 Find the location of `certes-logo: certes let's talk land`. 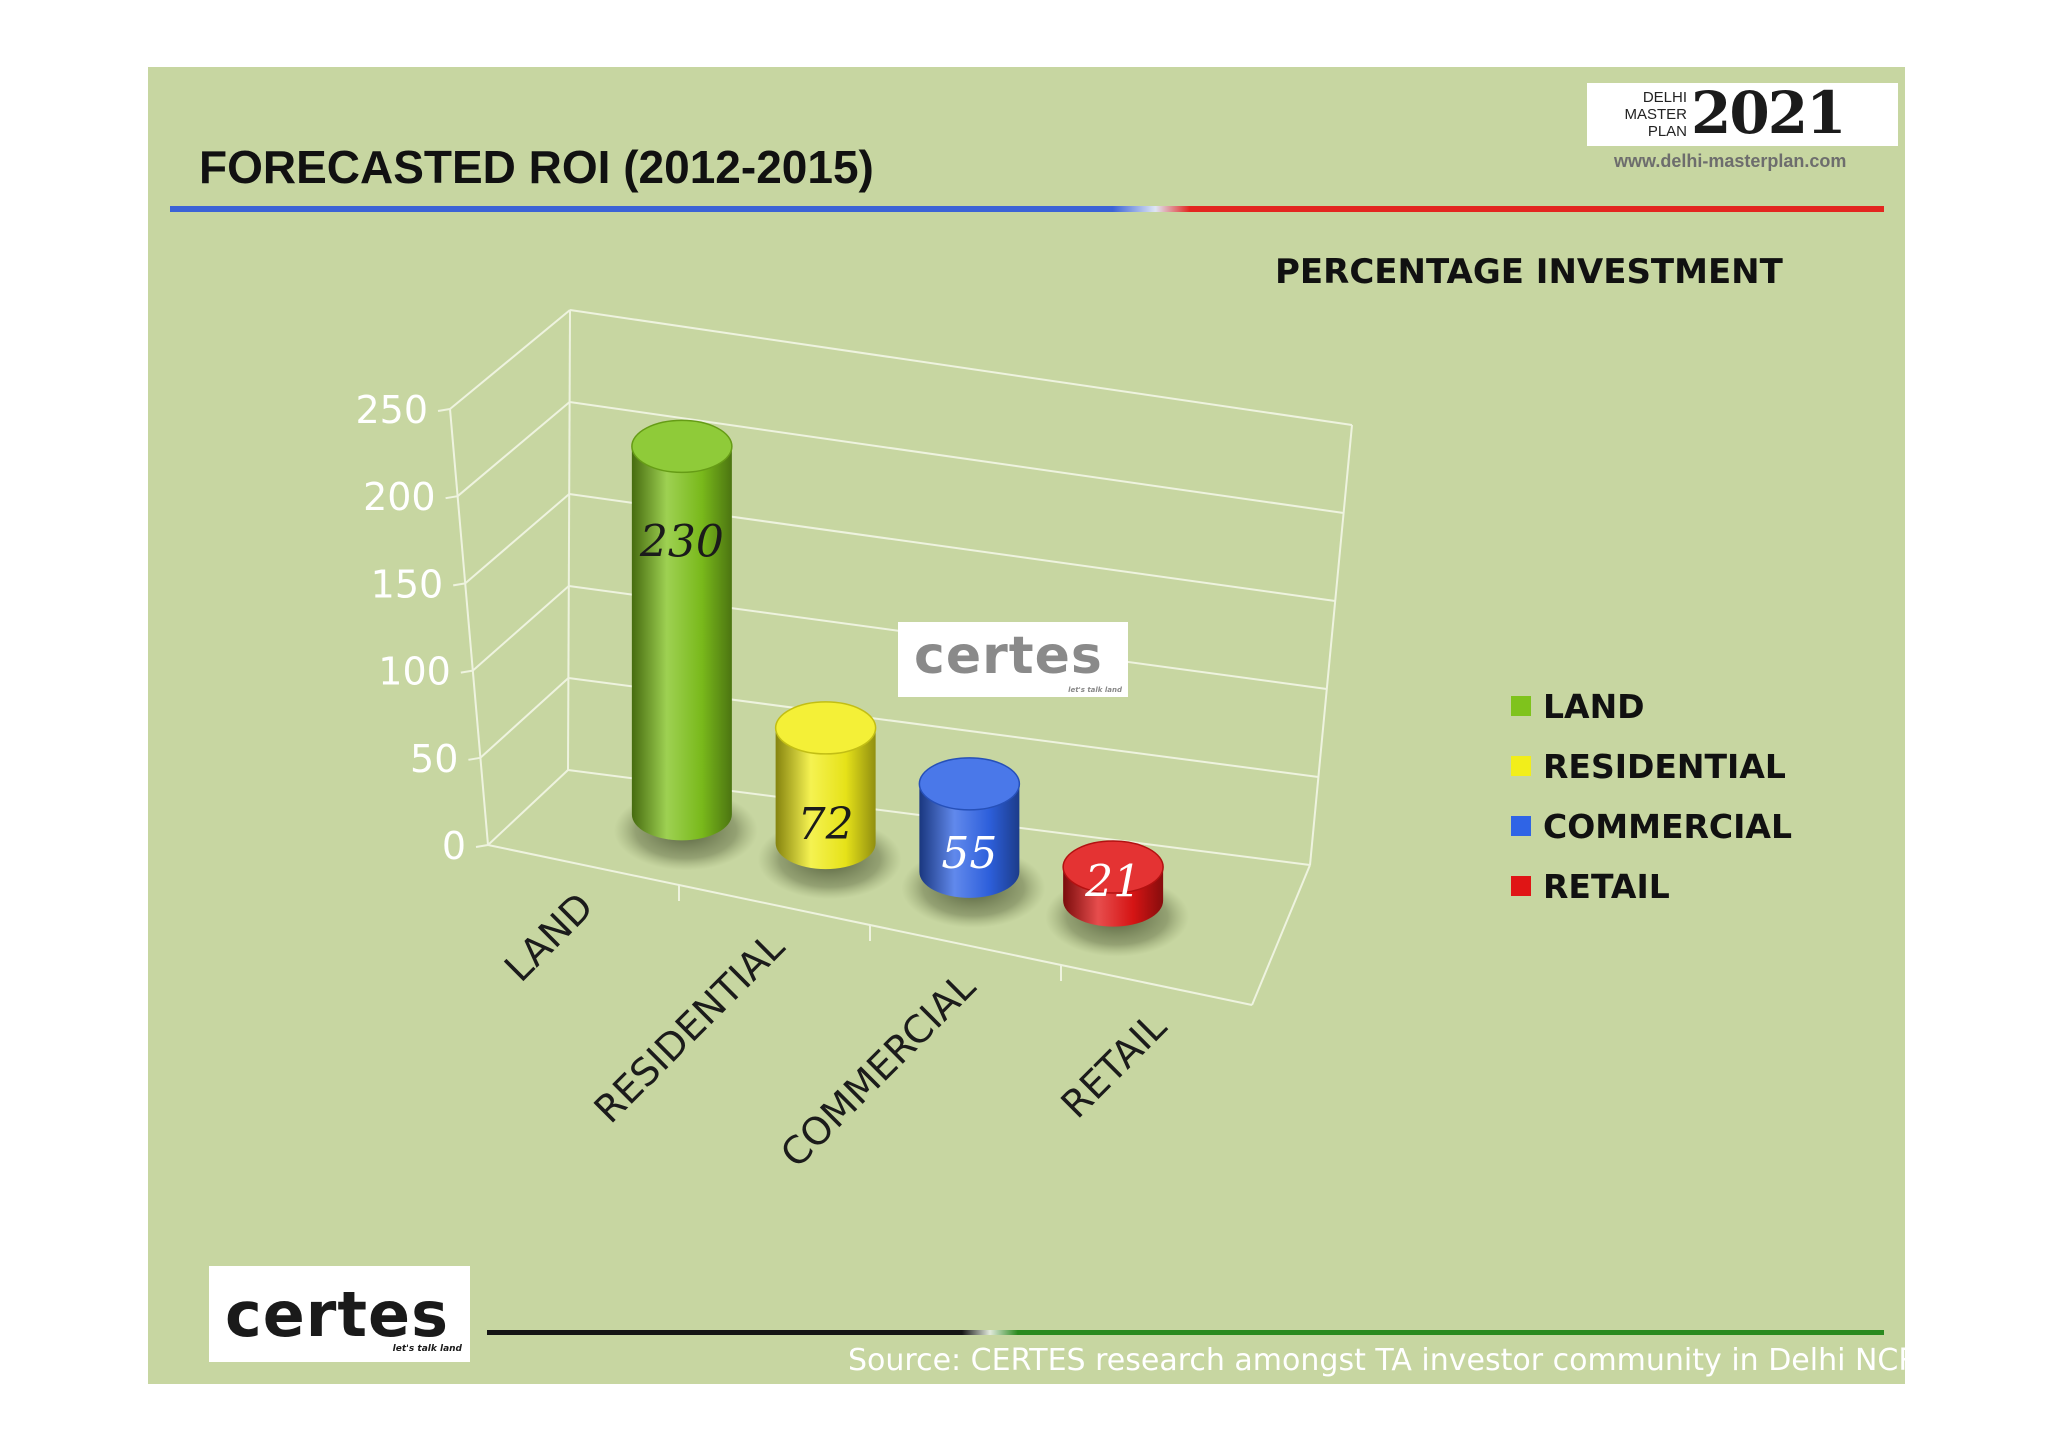

certes-logo: certes let's talk land is located at coordinates (339, 1314).